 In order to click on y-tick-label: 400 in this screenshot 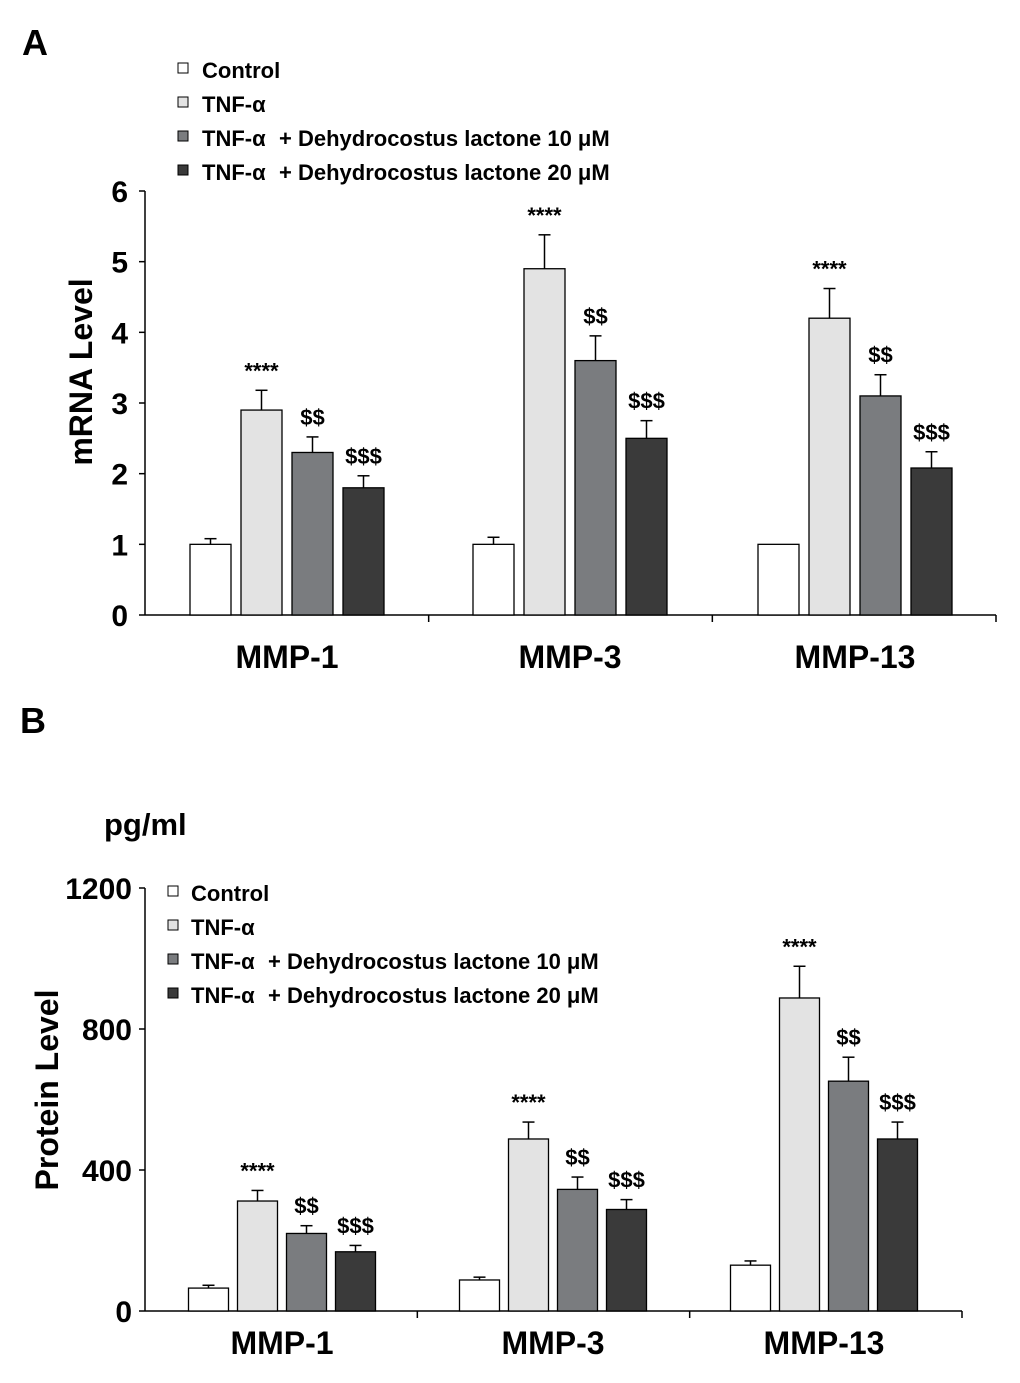, I will do `click(107, 1171)`.